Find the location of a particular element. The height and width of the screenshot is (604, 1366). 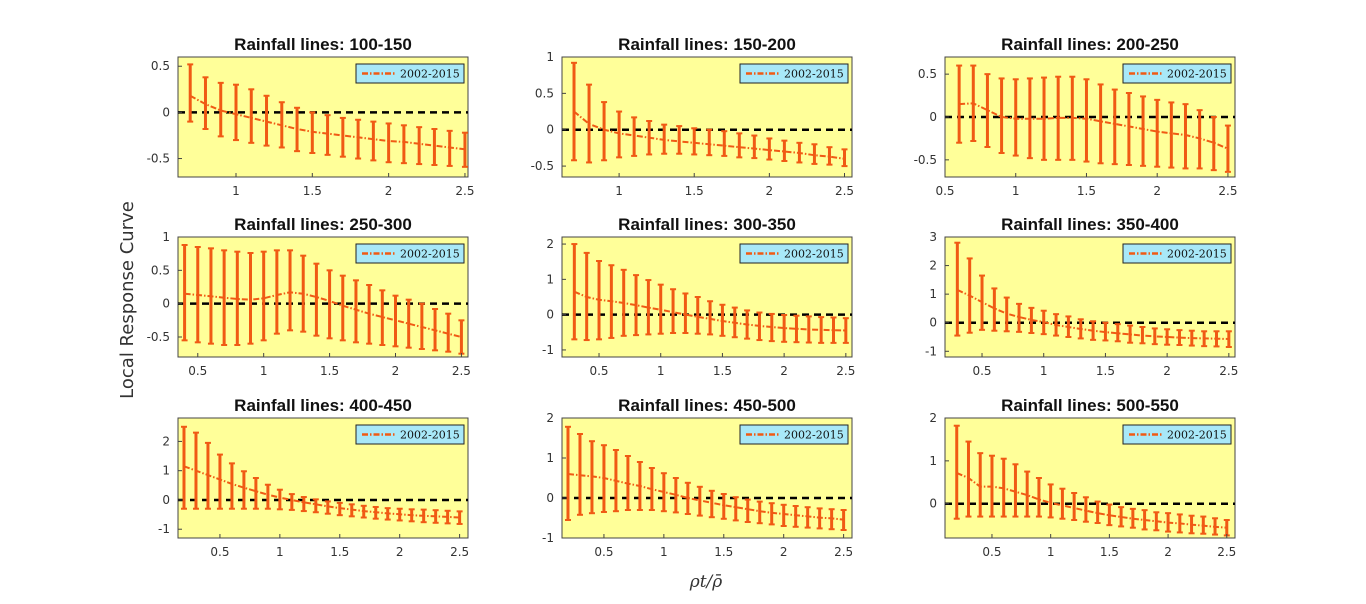

panel-title: Rainfall lines: 200-250 is located at coordinates (1090, 44).